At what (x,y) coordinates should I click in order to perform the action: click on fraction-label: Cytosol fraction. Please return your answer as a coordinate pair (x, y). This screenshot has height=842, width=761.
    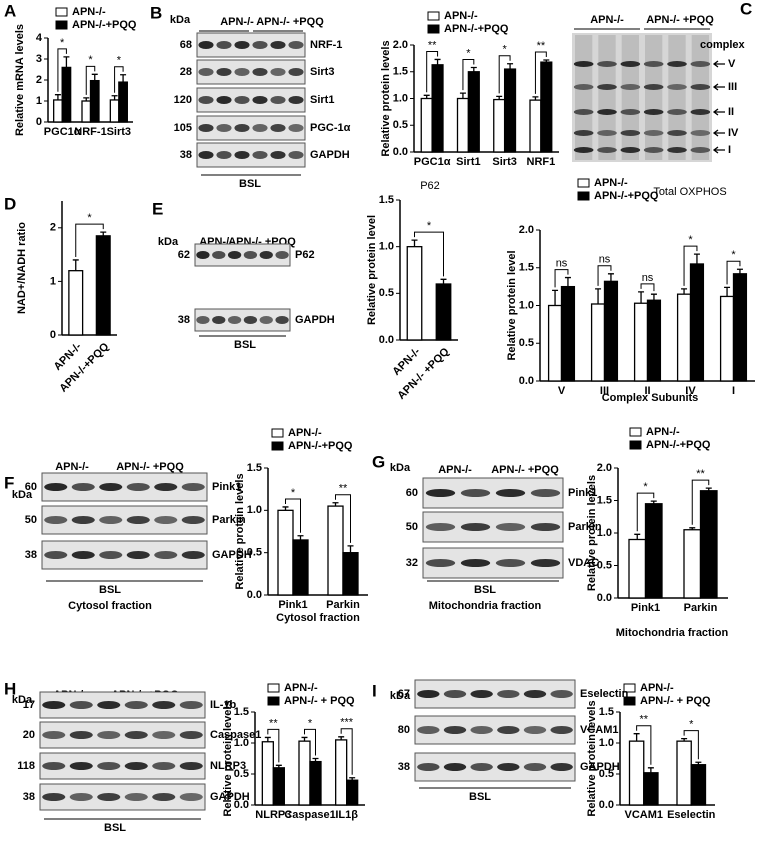
    Looking at the image, I should click on (110, 606).